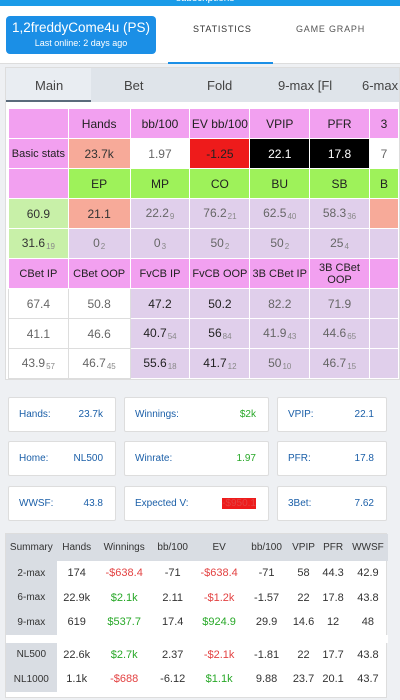 The height and width of the screenshot is (700, 400). Describe the element at coordinates (367, 547) in the screenshot. I see `summary-col-header: WWSF` at that location.